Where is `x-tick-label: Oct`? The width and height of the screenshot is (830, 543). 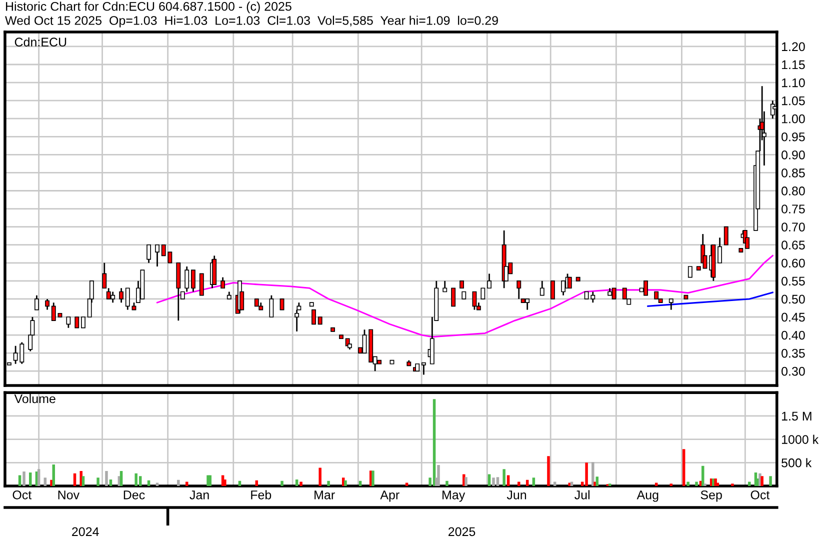
x-tick-label: Oct is located at coordinates (22, 495).